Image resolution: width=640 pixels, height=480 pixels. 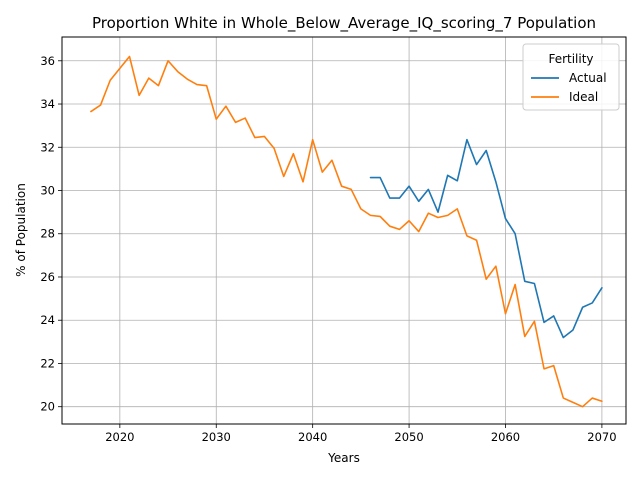 What do you see at coordinates (119, 437) in the screenshot?
I see `x-tick-label: 2020` at bounding box center [119, 437].